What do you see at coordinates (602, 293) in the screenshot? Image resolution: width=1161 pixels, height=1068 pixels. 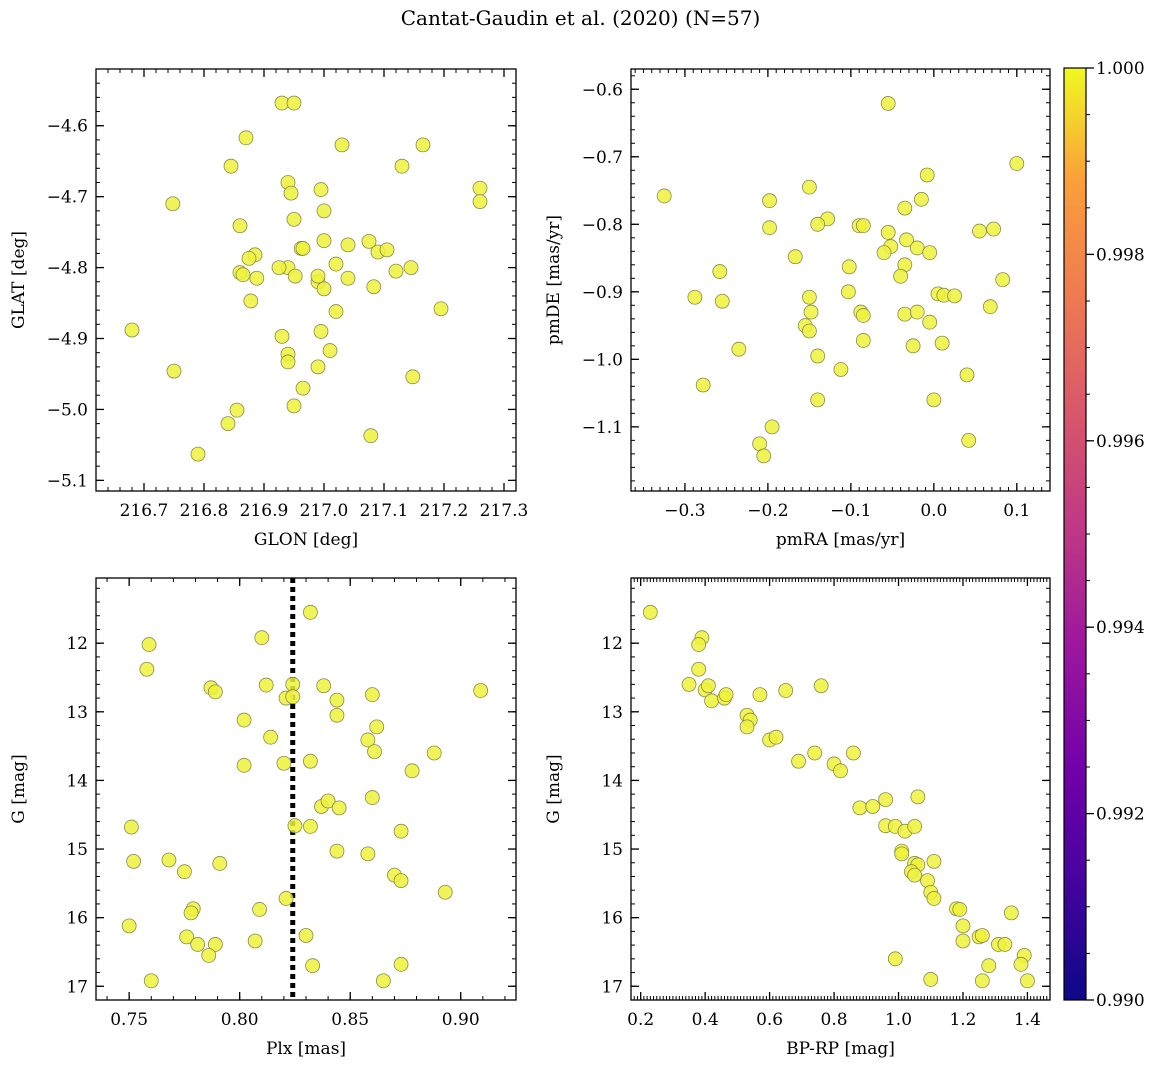 I see `y-tick-label: −0.9` at bounding box center [602, 293].